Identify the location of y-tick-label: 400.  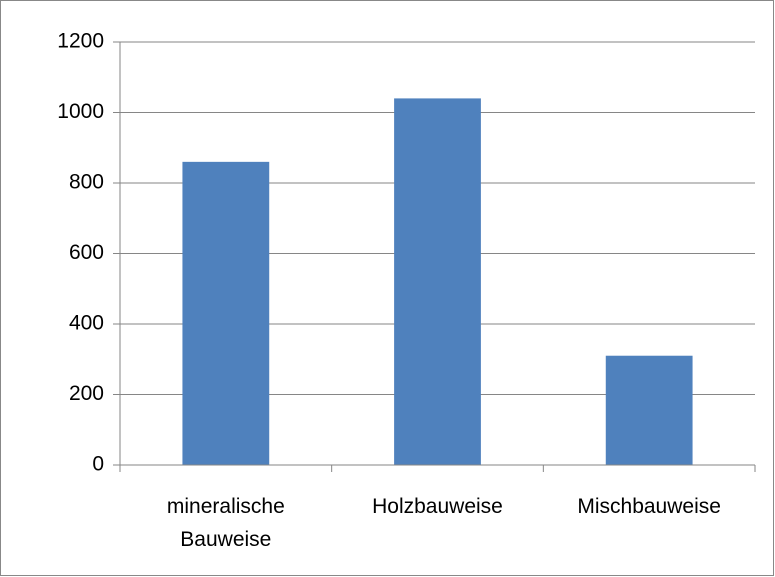
(86, 323).